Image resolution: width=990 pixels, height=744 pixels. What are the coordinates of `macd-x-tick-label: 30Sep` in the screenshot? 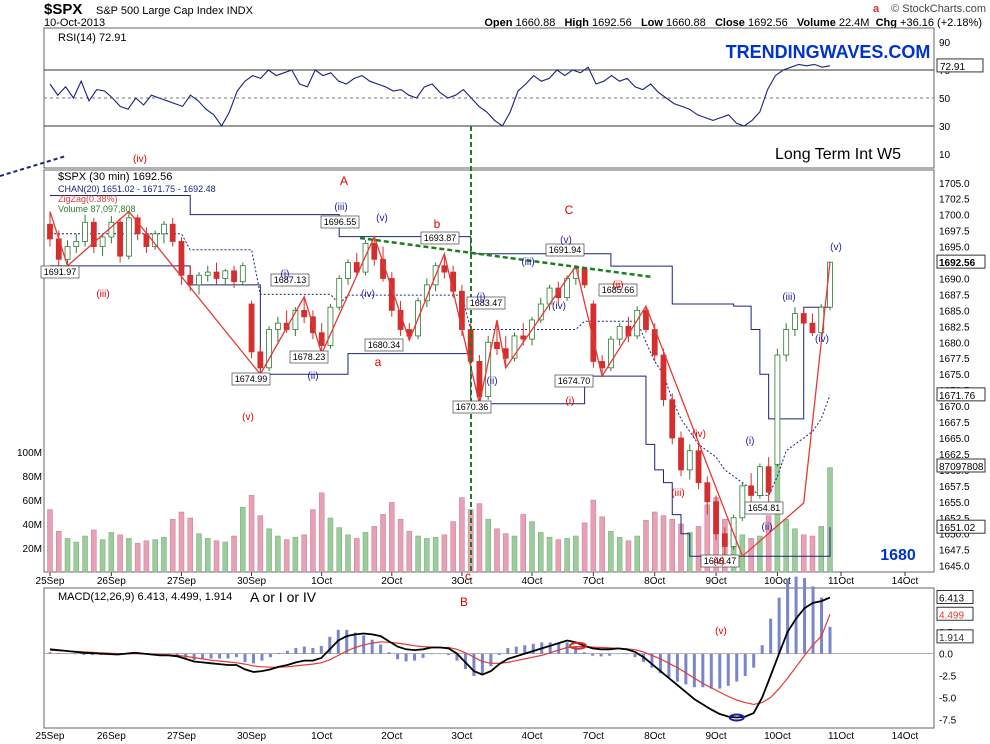 It's located at (251, 736).